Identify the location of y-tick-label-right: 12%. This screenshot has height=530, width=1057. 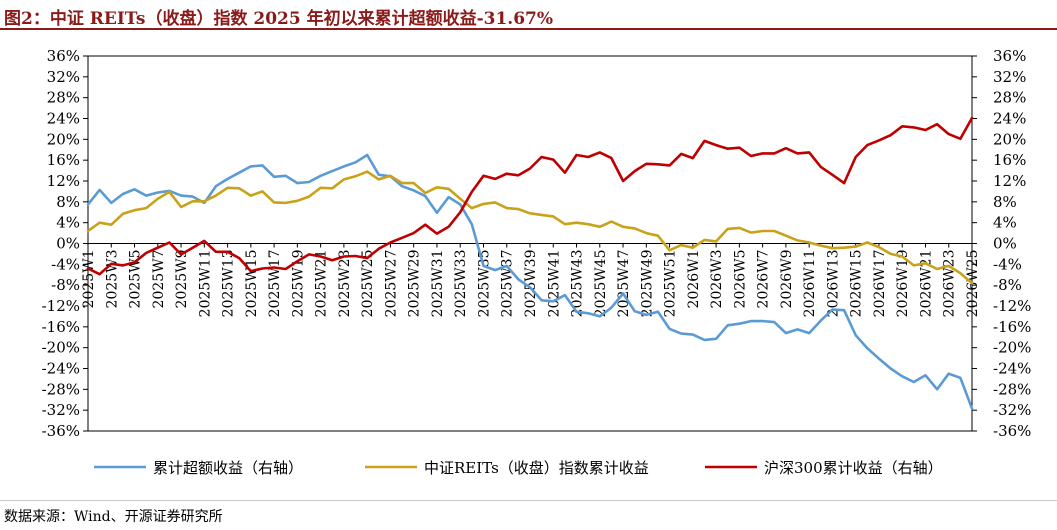
(1009, 181).